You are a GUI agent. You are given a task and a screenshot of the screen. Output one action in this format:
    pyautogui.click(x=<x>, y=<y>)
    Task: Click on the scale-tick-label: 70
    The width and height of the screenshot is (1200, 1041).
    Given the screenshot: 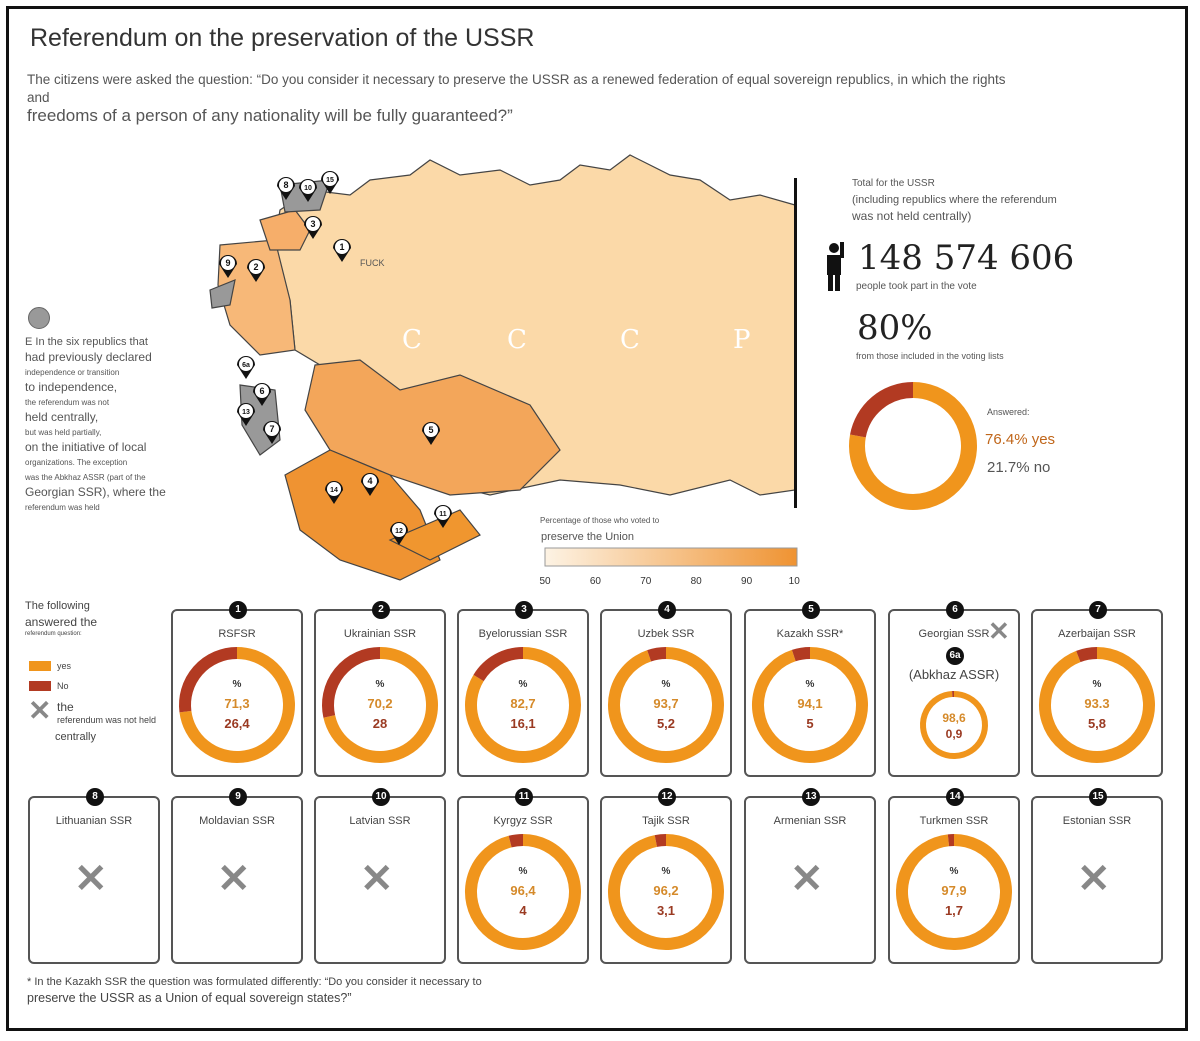 What is the action you would take?
    pyautogui.click(x=646, y=581)
    